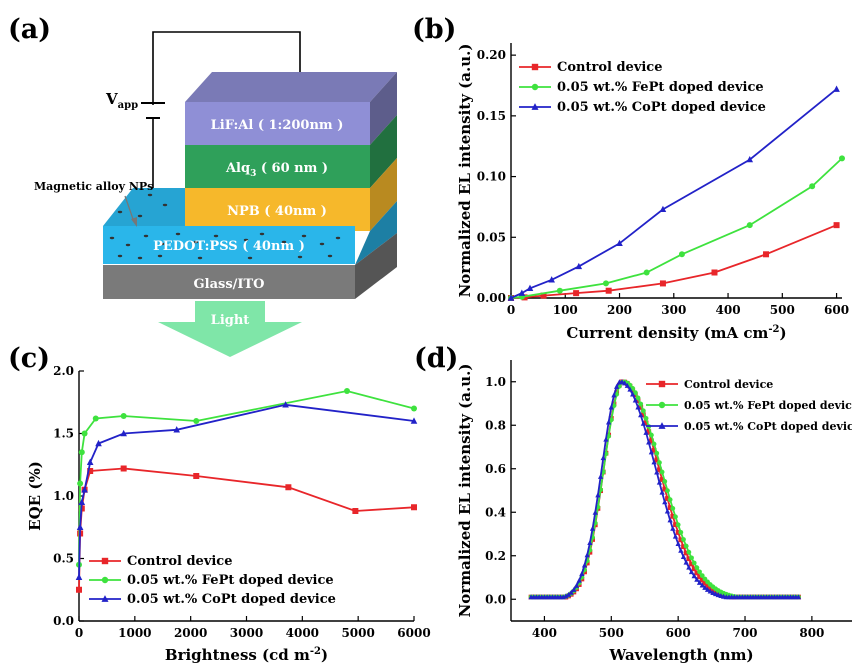  Describe the element at coordinates (413, 633) in the screenshot. I see `x-tick-label: 6000` at that location.